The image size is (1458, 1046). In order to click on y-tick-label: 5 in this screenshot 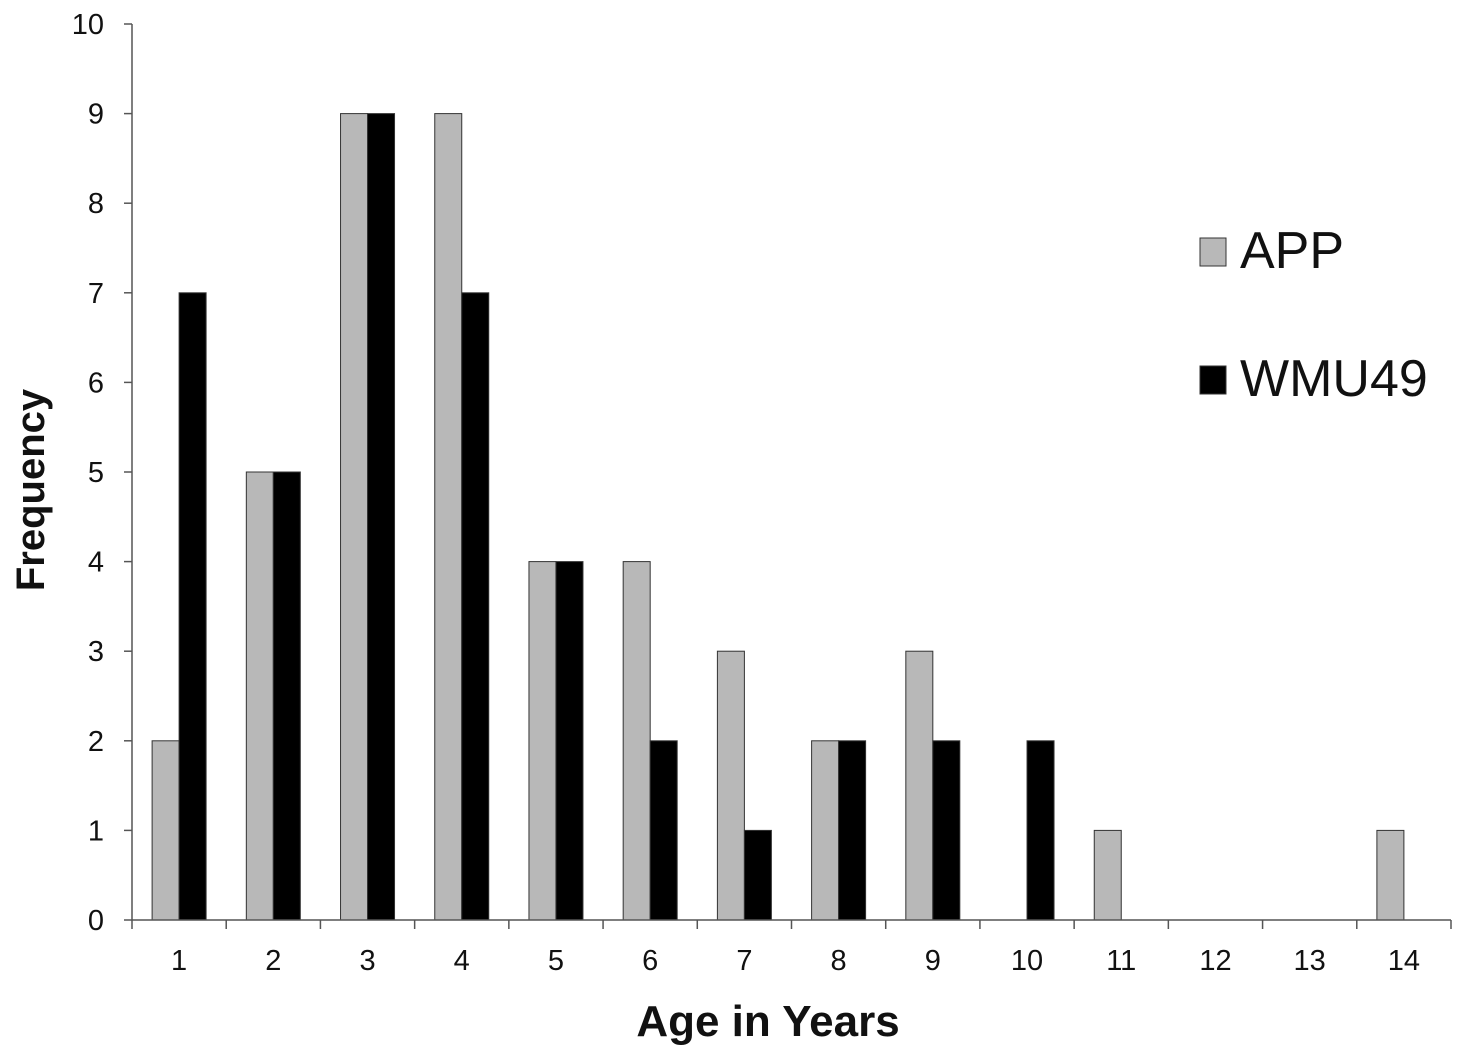, I will do `click(96, 473)`.